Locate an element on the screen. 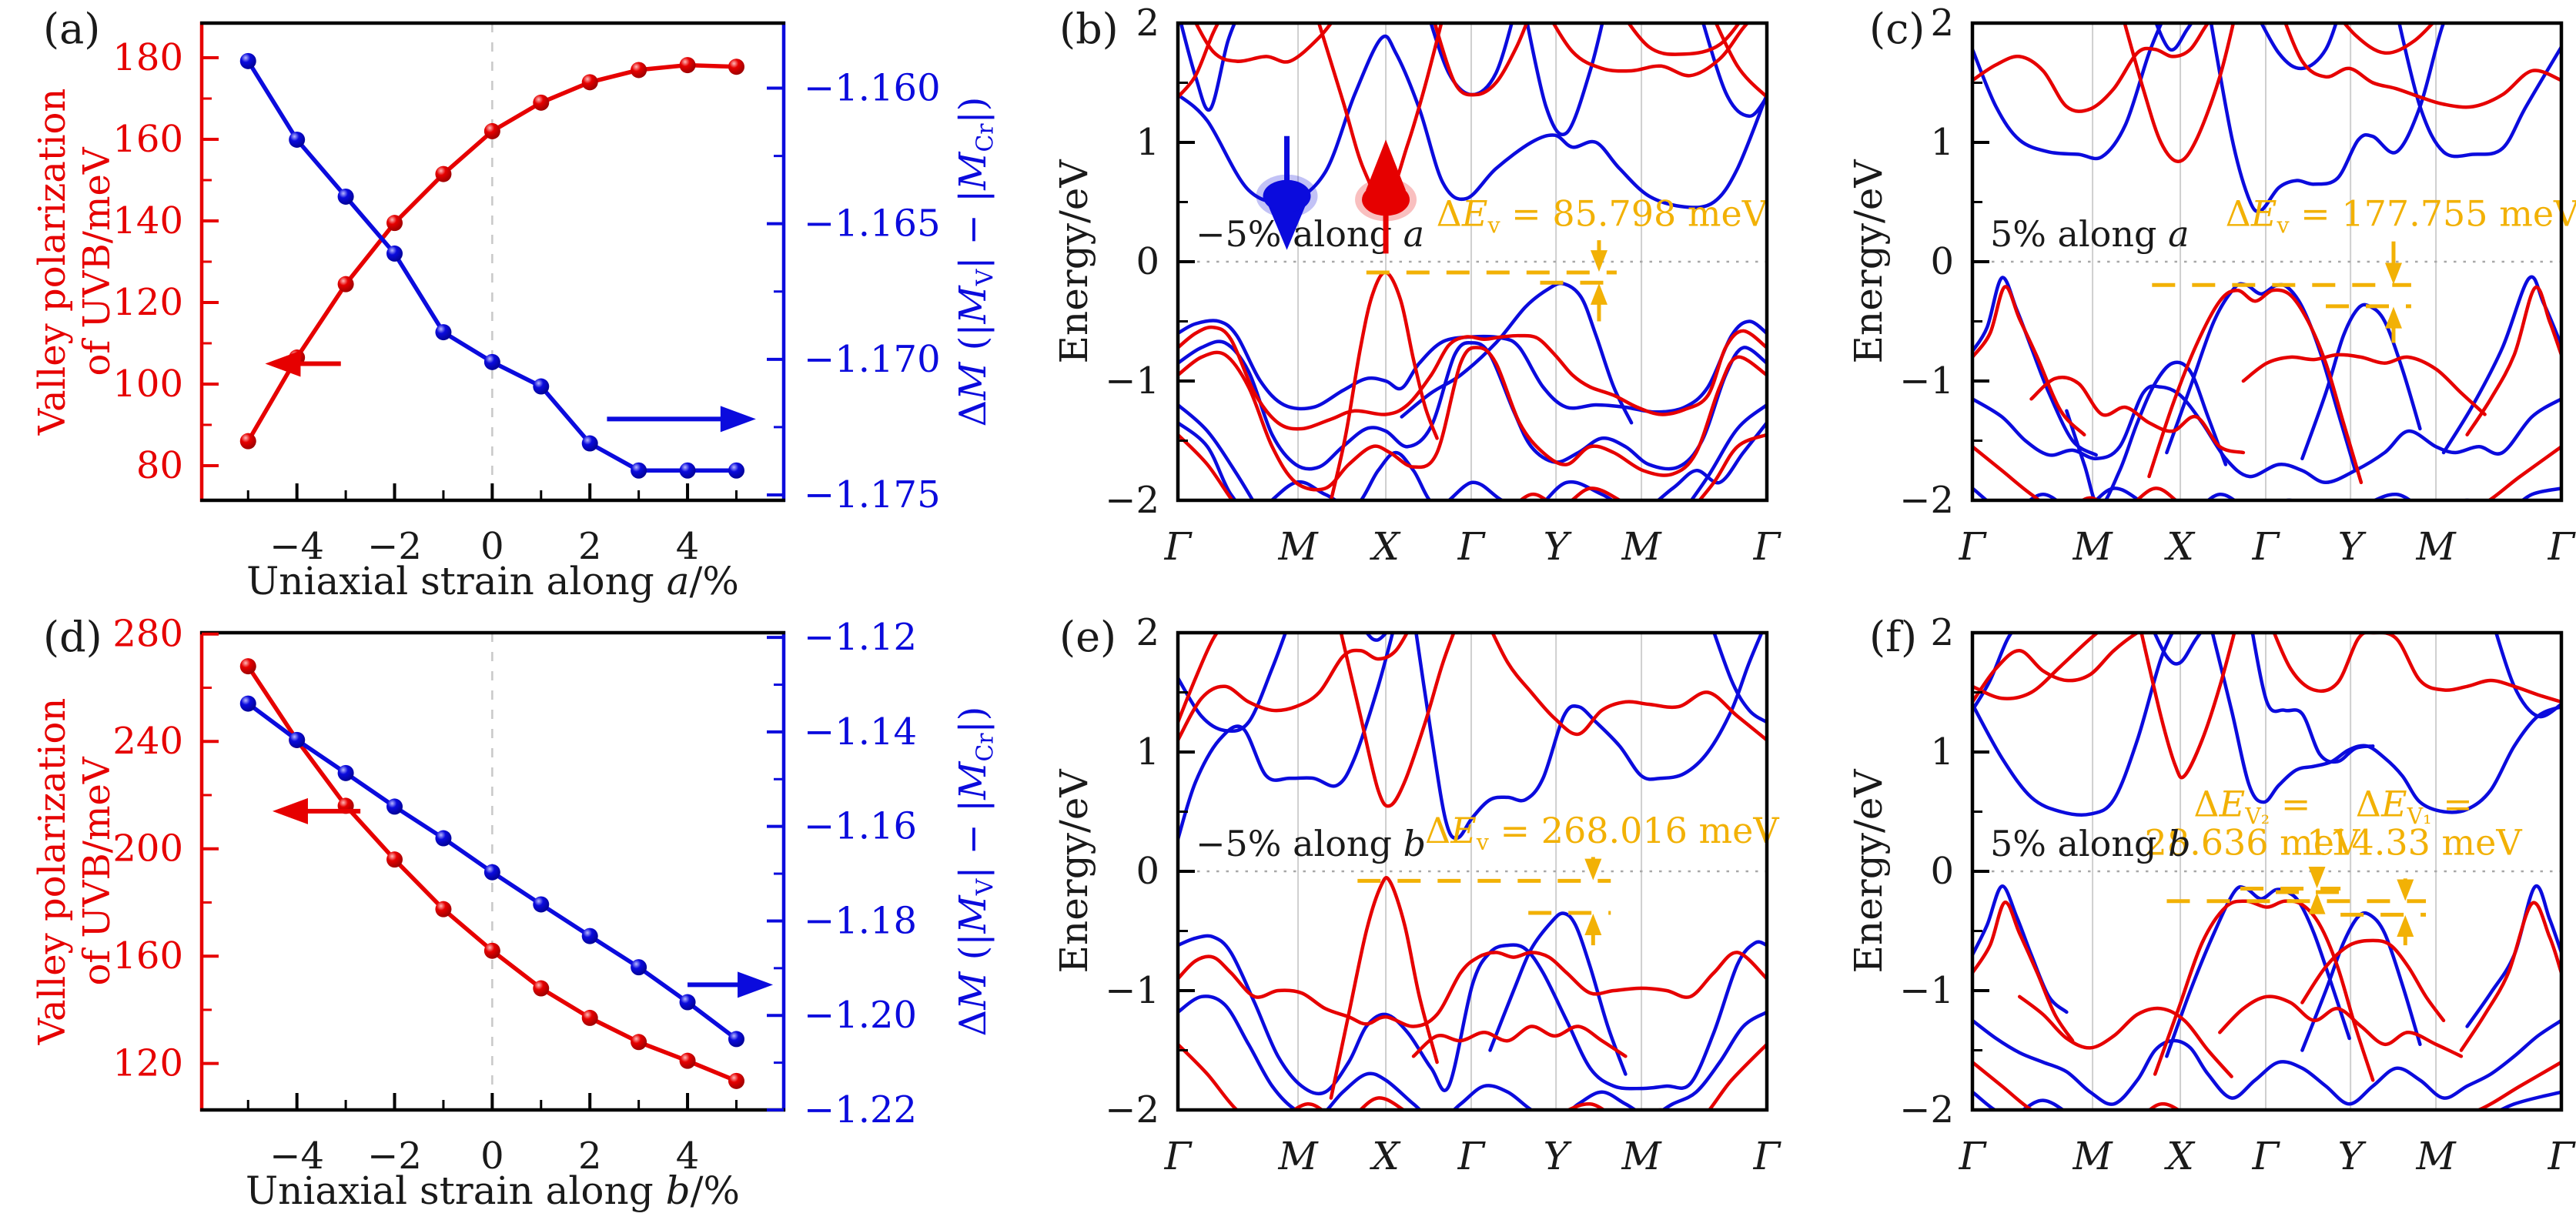 Image resolution: width=2576 pixels, height=1220 pixels. k-point-label: X is located at coordinates (1385, 1156).